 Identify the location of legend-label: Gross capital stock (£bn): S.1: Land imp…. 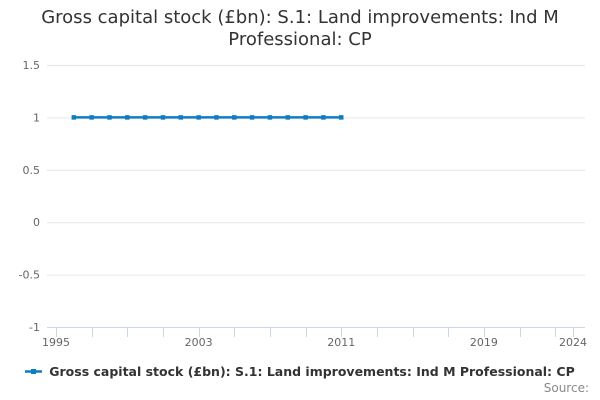
(312, 371).